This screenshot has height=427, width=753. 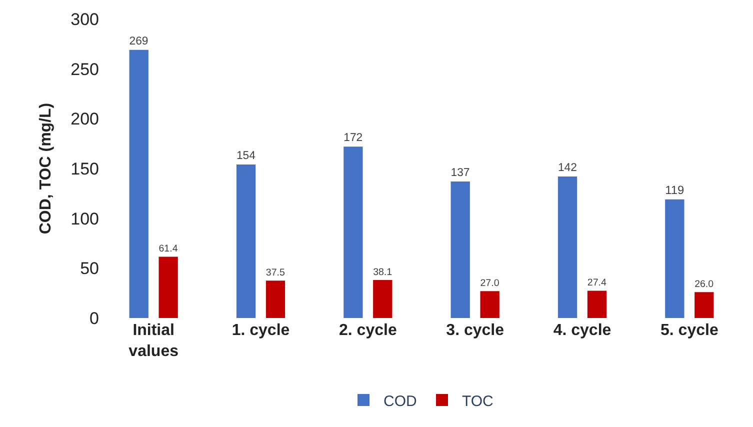 I want to click on data-label: 137, so click(x=460, y=173).